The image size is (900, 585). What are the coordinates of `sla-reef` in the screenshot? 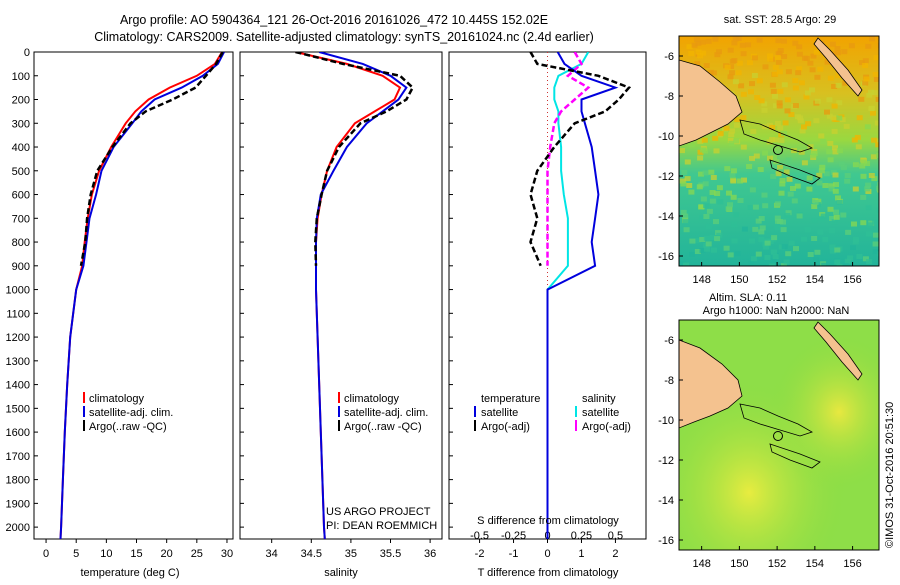 It's located at (795, 456).